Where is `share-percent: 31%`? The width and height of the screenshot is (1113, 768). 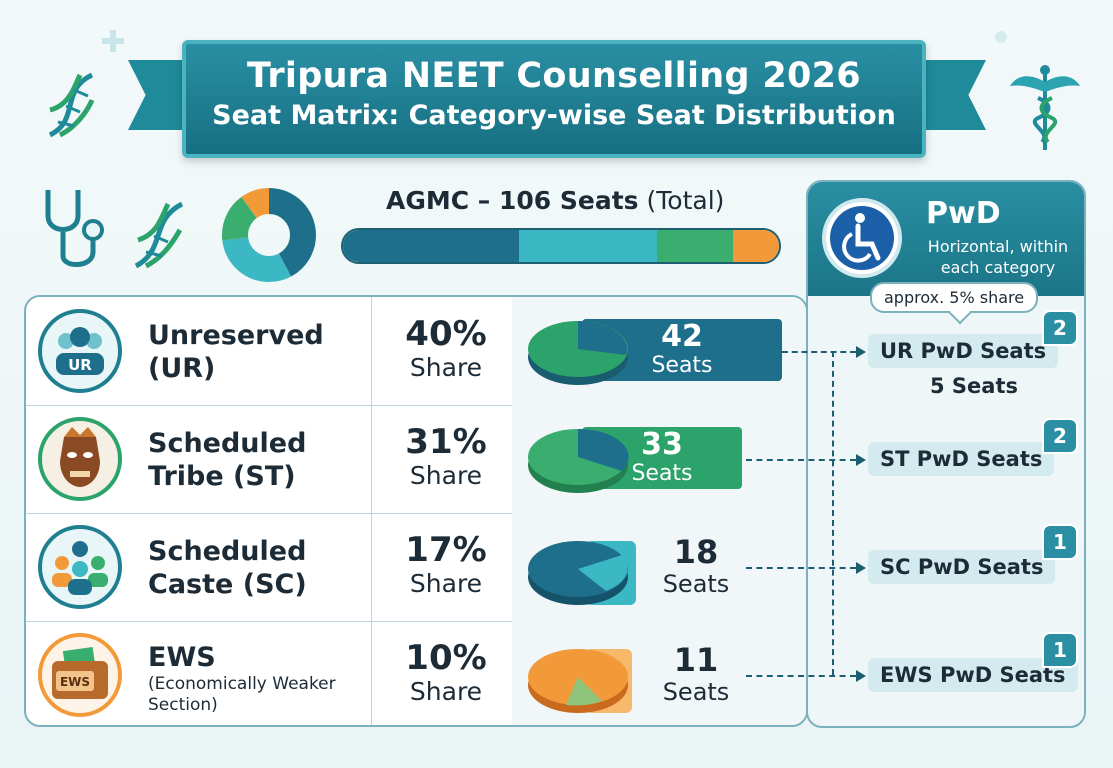 share-percent: 31% is located at coordinates (446, 442).